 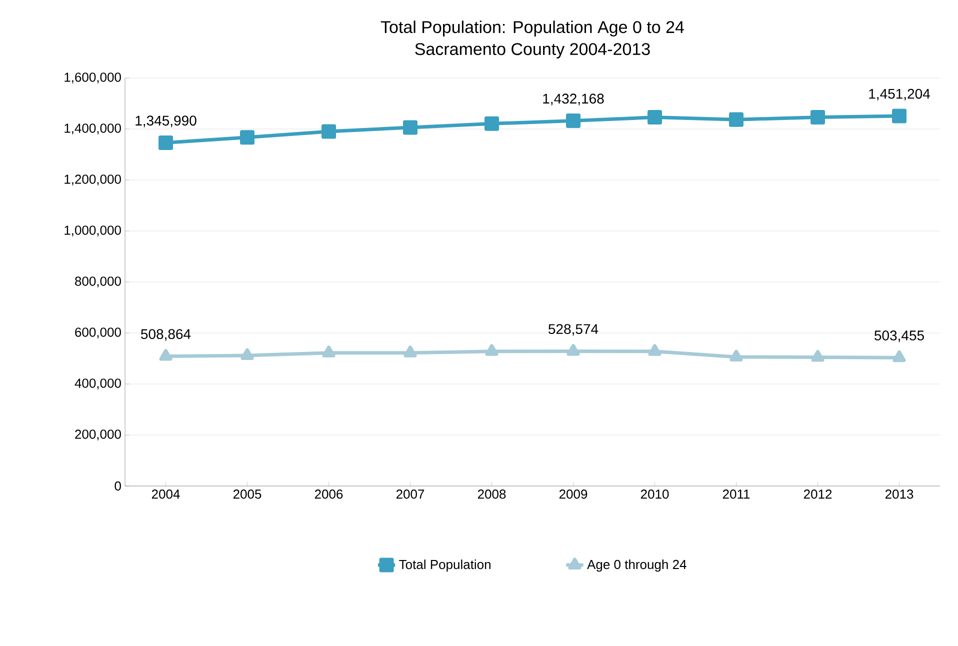 What do you see at coordinates (92, 231) in the screenshot?
I see `y-tick-label: 1,000,000` at bounding box center [92, 231].